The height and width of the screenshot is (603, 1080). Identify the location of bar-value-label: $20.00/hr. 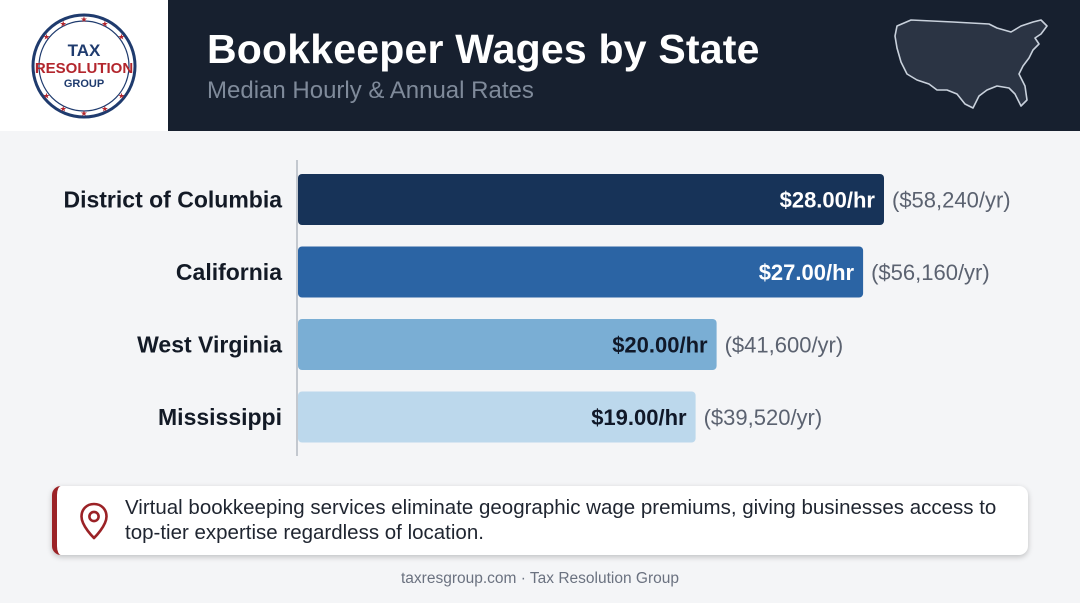
(660, 345).